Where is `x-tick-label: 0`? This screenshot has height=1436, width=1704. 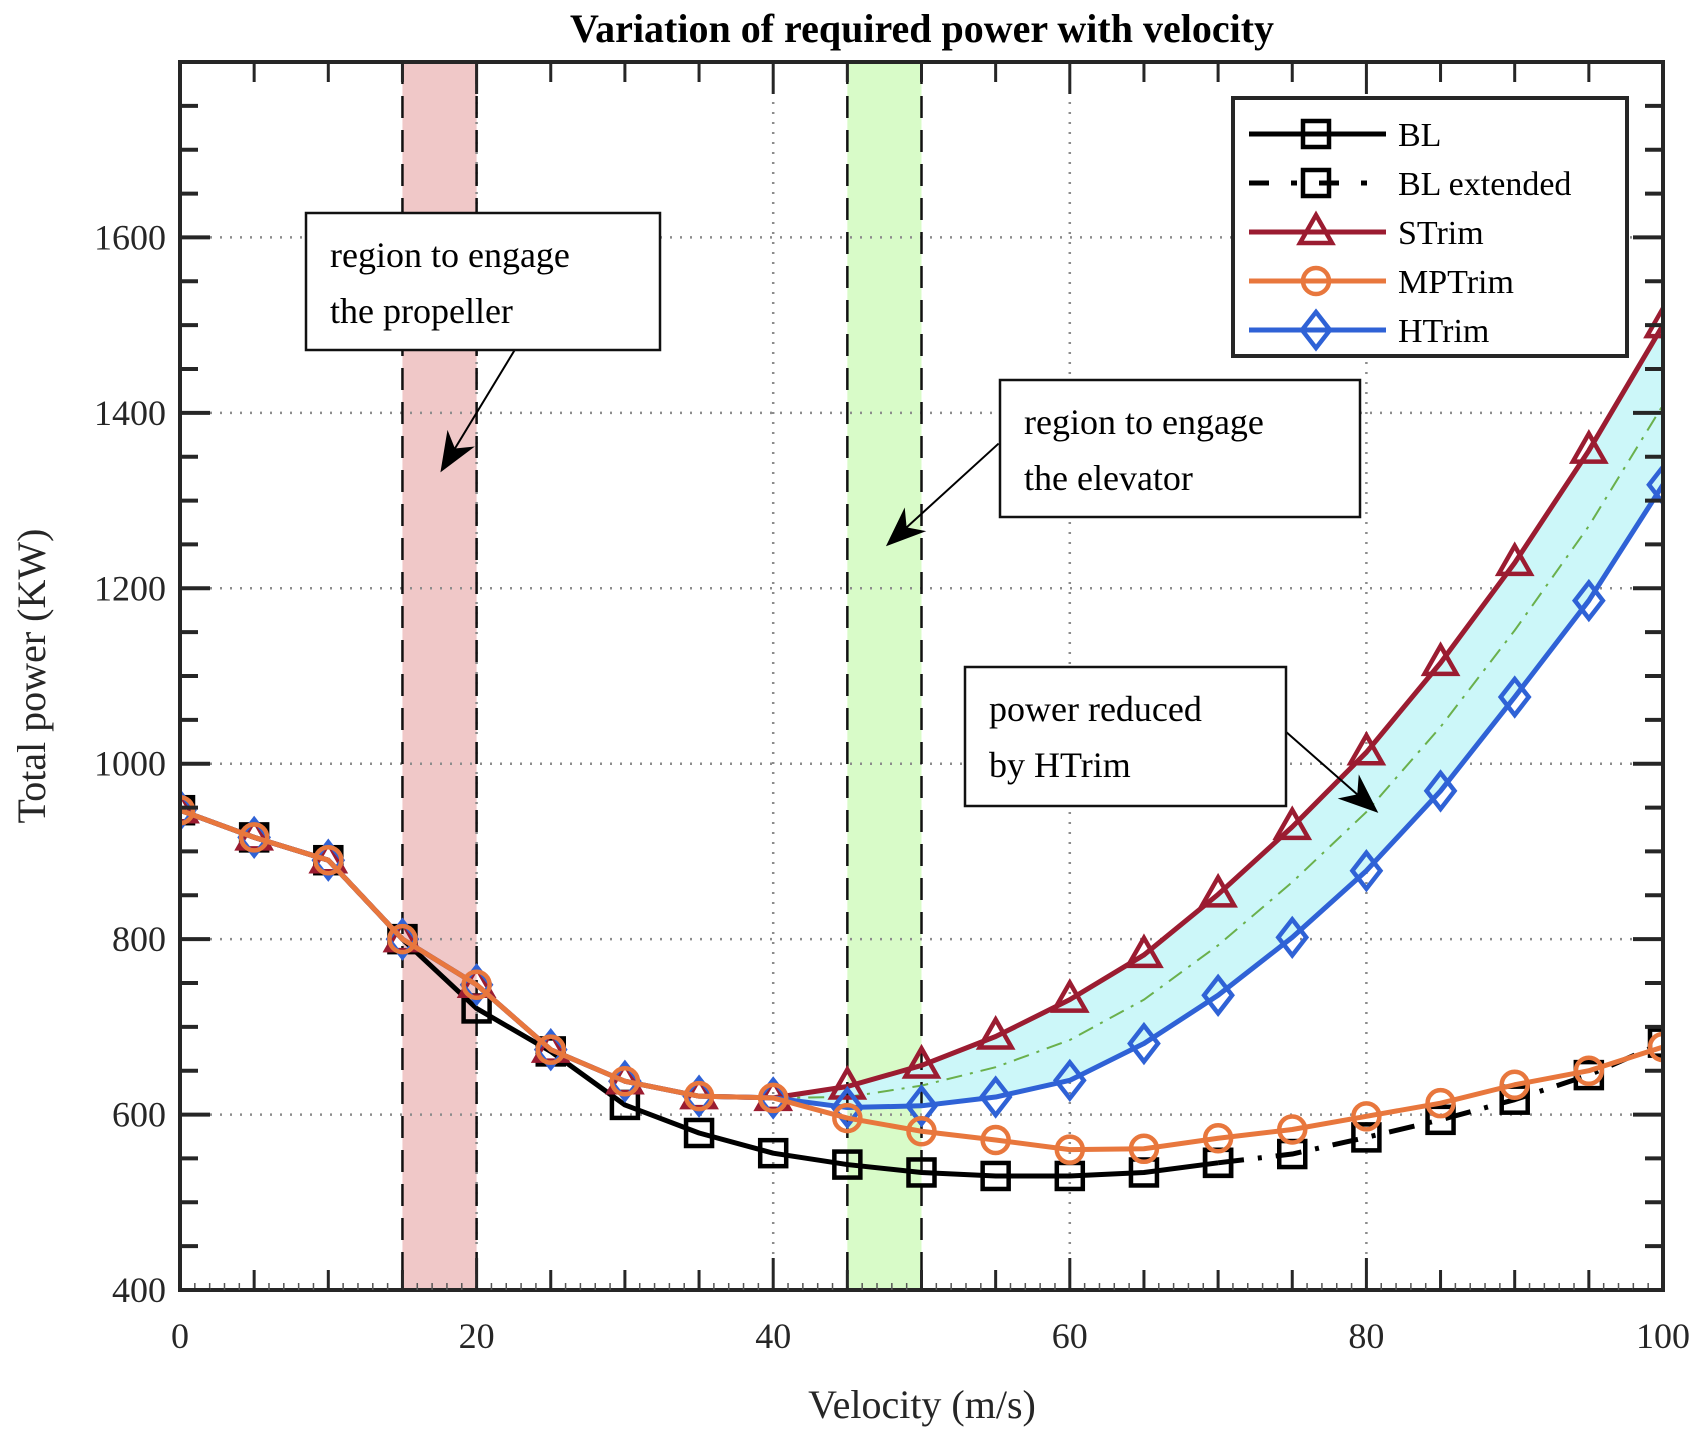 x-tick-label: 0 is located at coordinates (180, 1336).